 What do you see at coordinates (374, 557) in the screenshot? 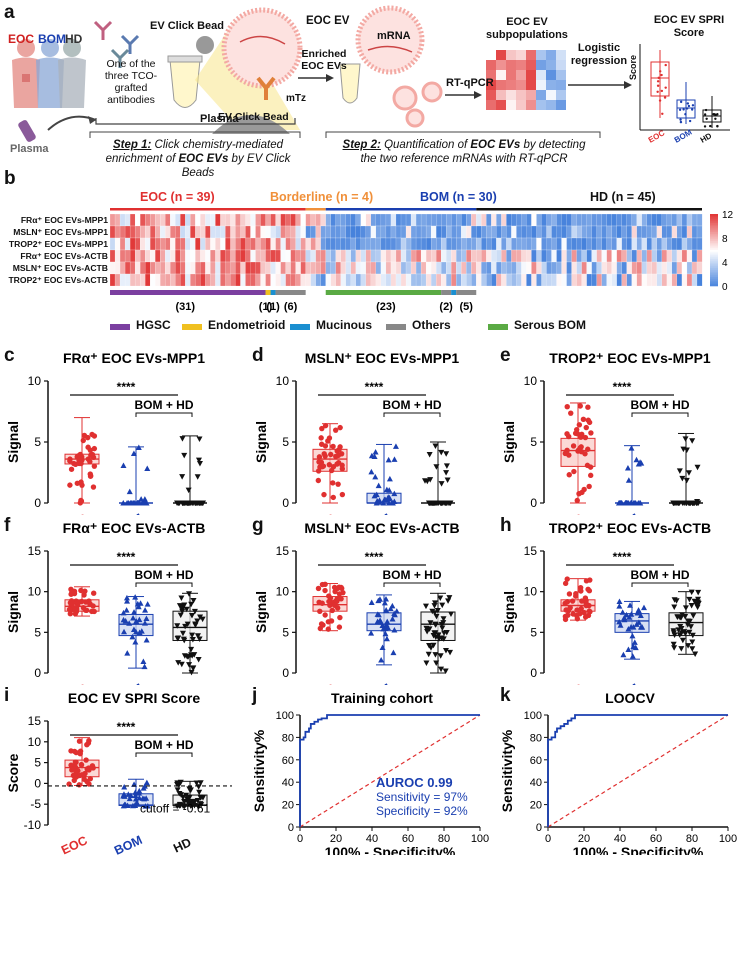
I see `significance-stars: ****` at bounding box center [374, 557].